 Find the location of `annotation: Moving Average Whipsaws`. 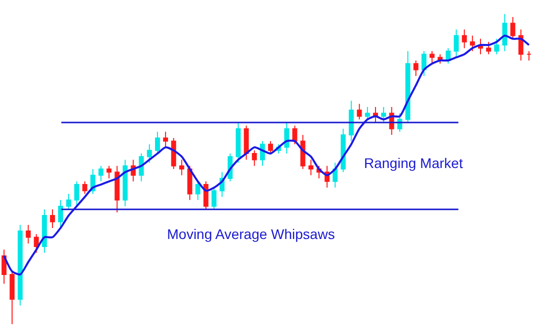

annotation: Moving Average Whipsaws is located at coordinates (251, 234).